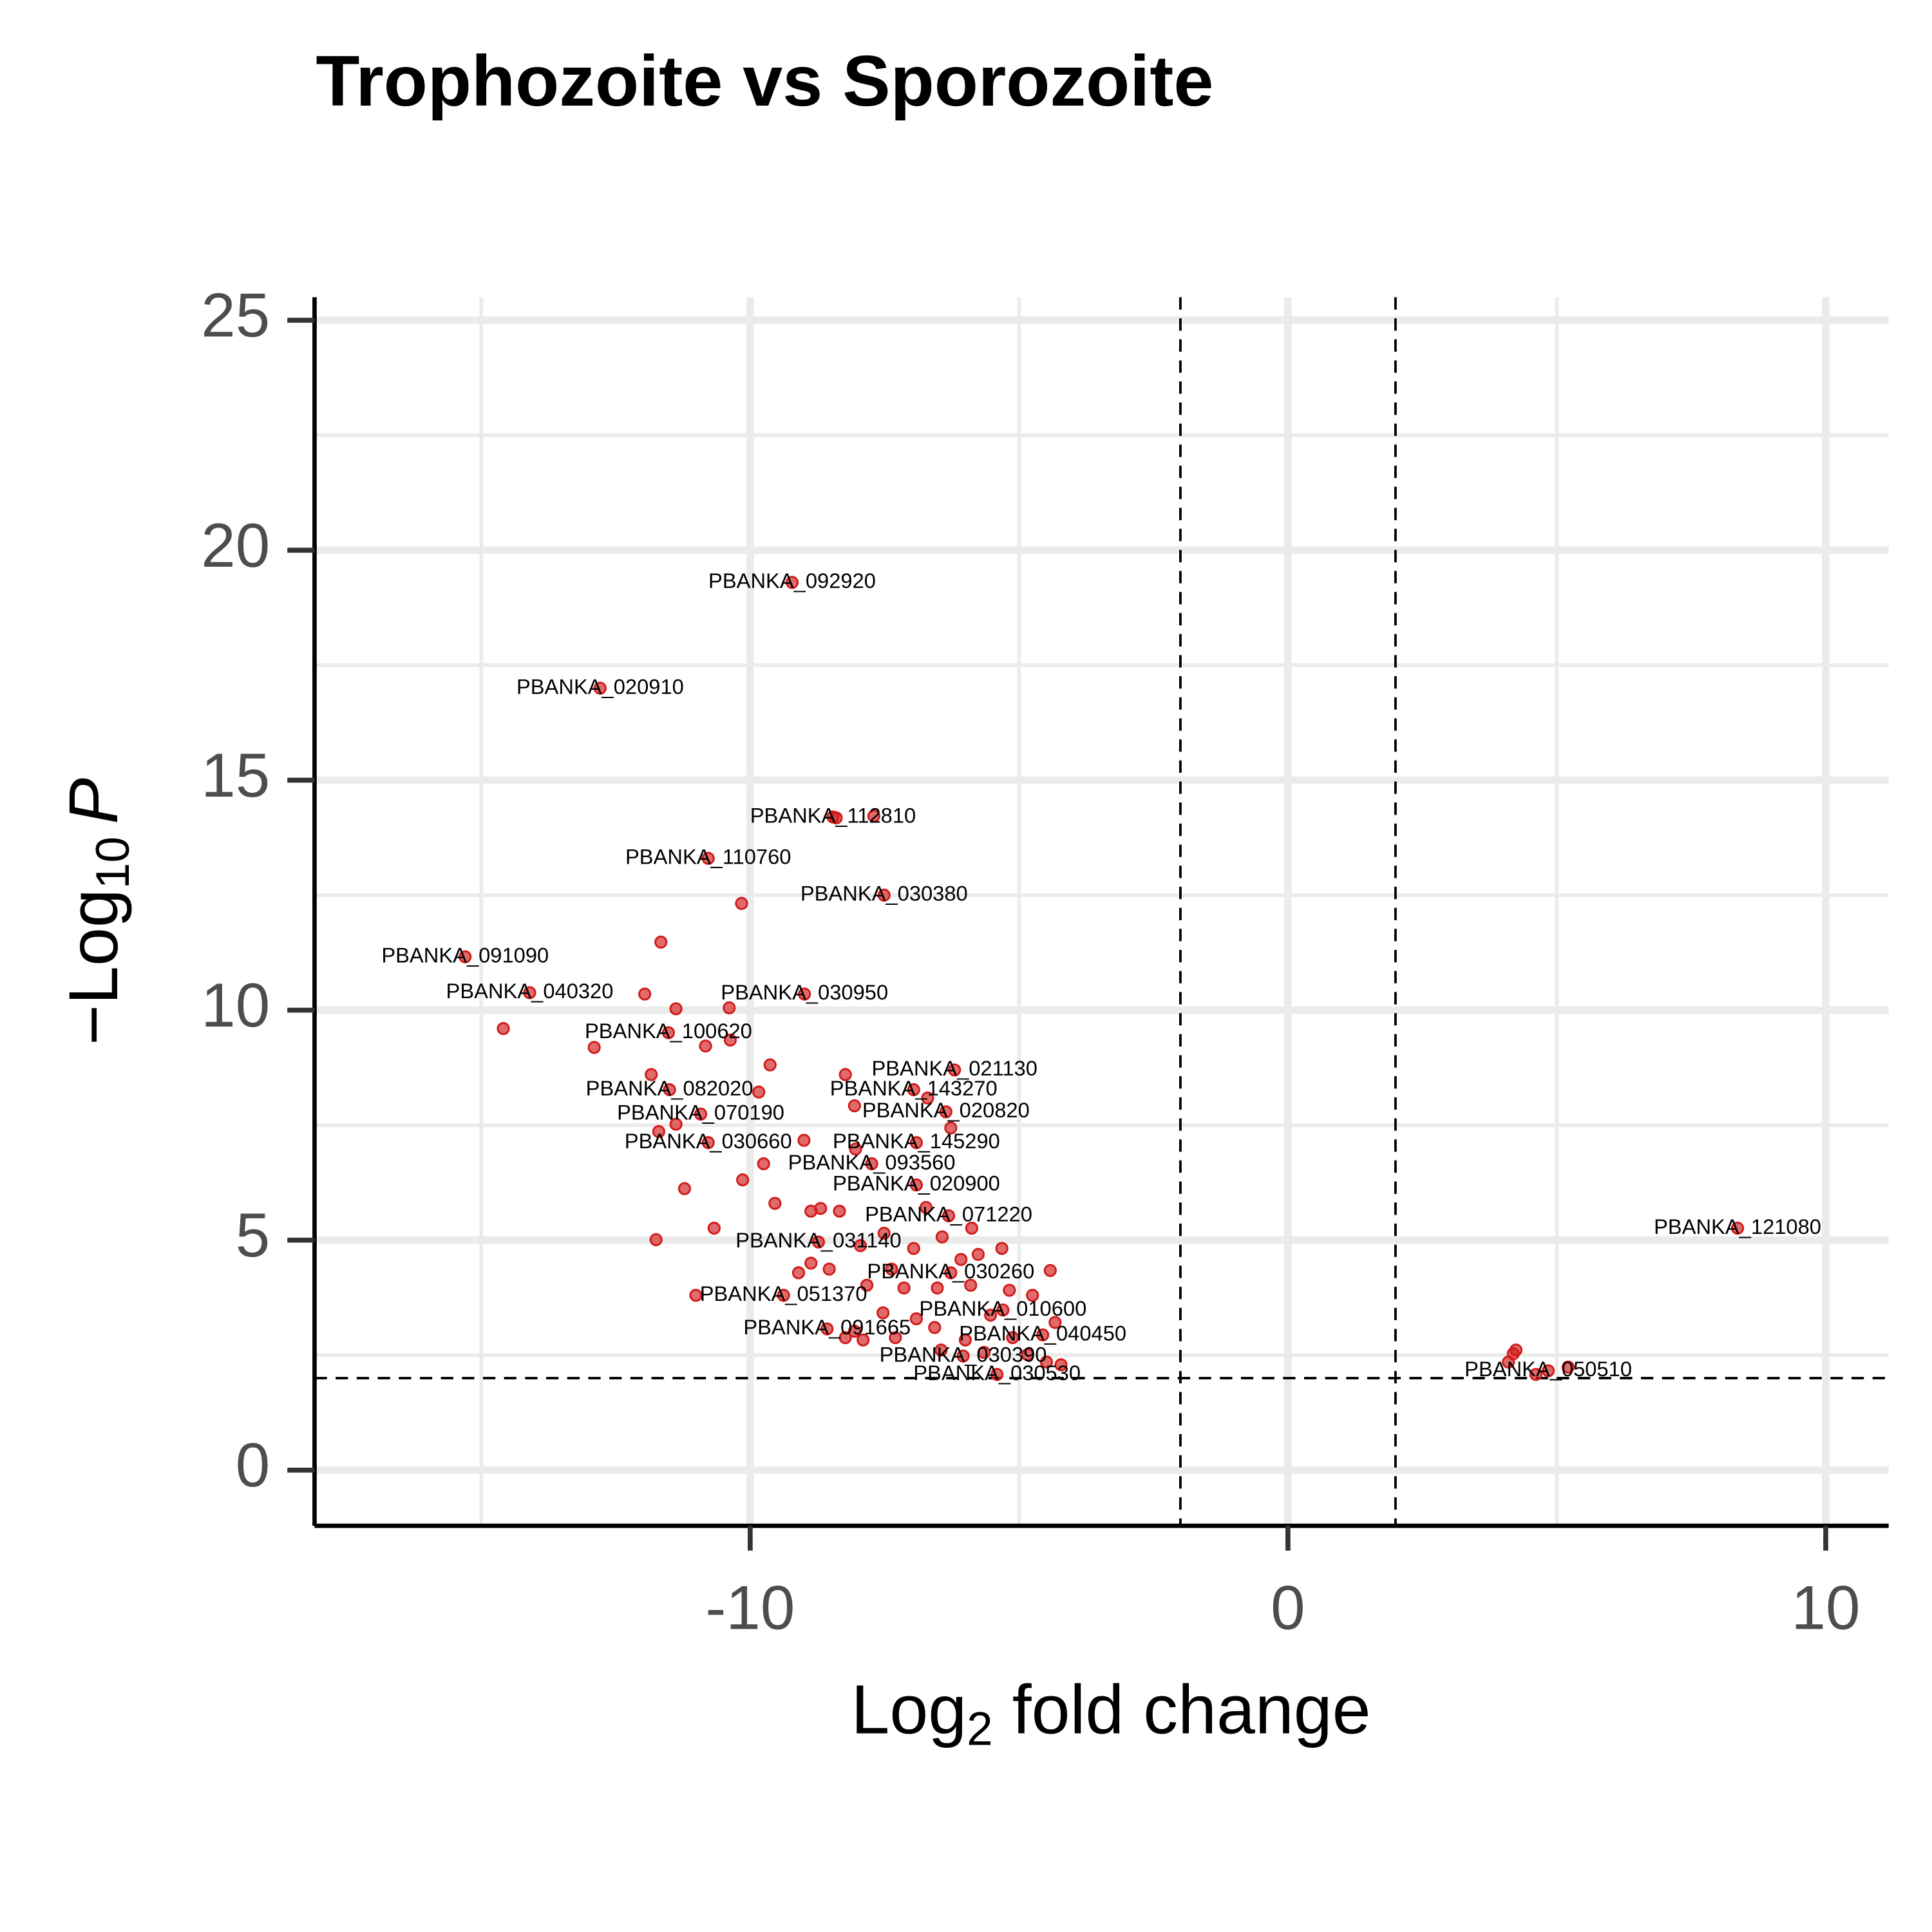 The width and height of the screenshot is (1932, 1932). Describe the element at coordinates (1826, 1607) in the screenshot. I see `x-tick-label: 10` at that location.